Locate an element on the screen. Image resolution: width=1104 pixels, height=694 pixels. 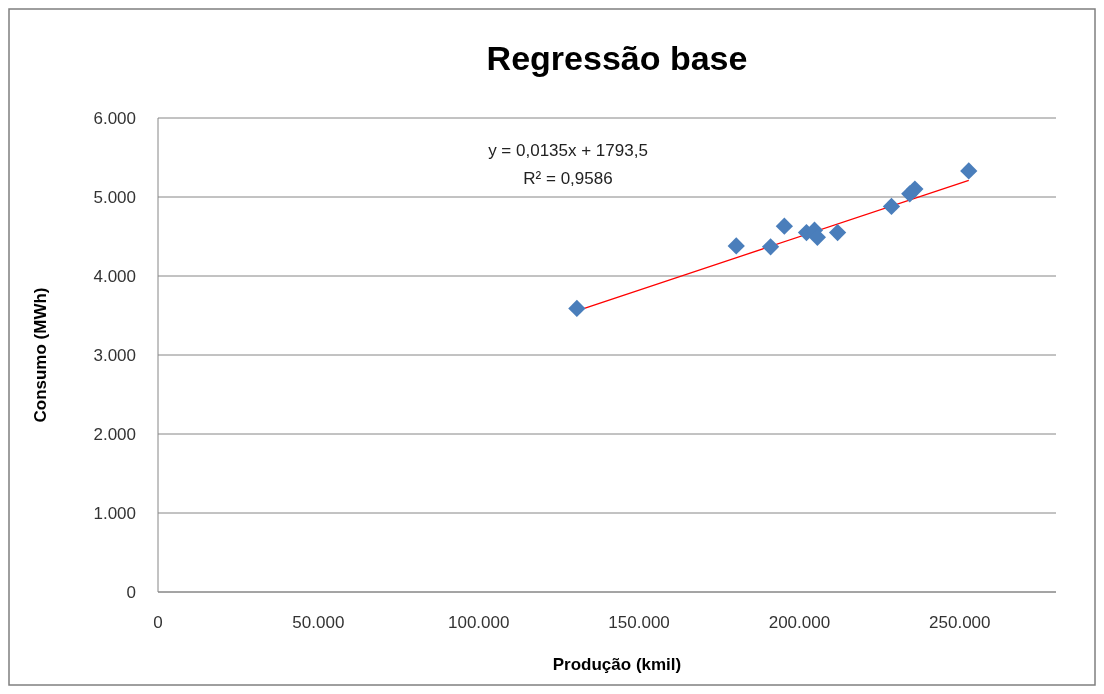
y-tick-label: 0 is located at coordinates (131, 592).